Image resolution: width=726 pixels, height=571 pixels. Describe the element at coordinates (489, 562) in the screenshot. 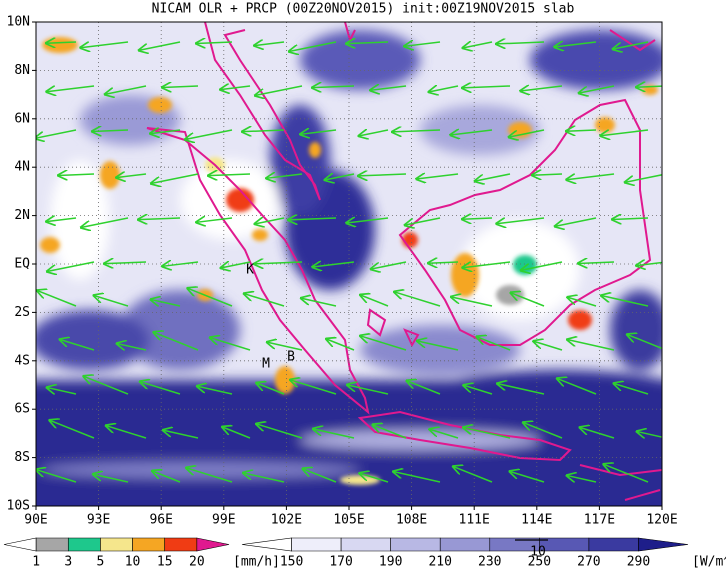

I see `olr-label: 230` at that location.